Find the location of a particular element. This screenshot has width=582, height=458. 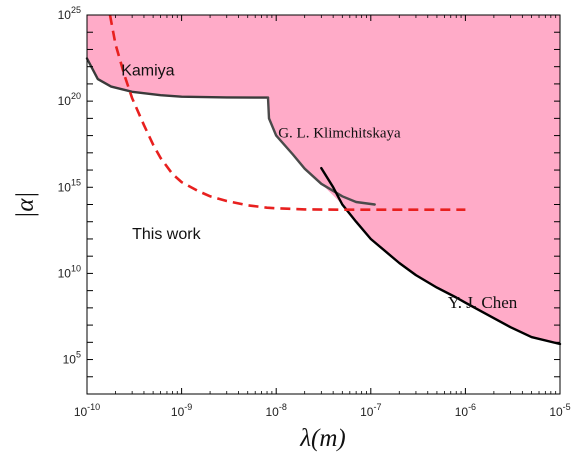

x-tick-label: 10⁻¹⁰ is located at coordinates (87, 410).